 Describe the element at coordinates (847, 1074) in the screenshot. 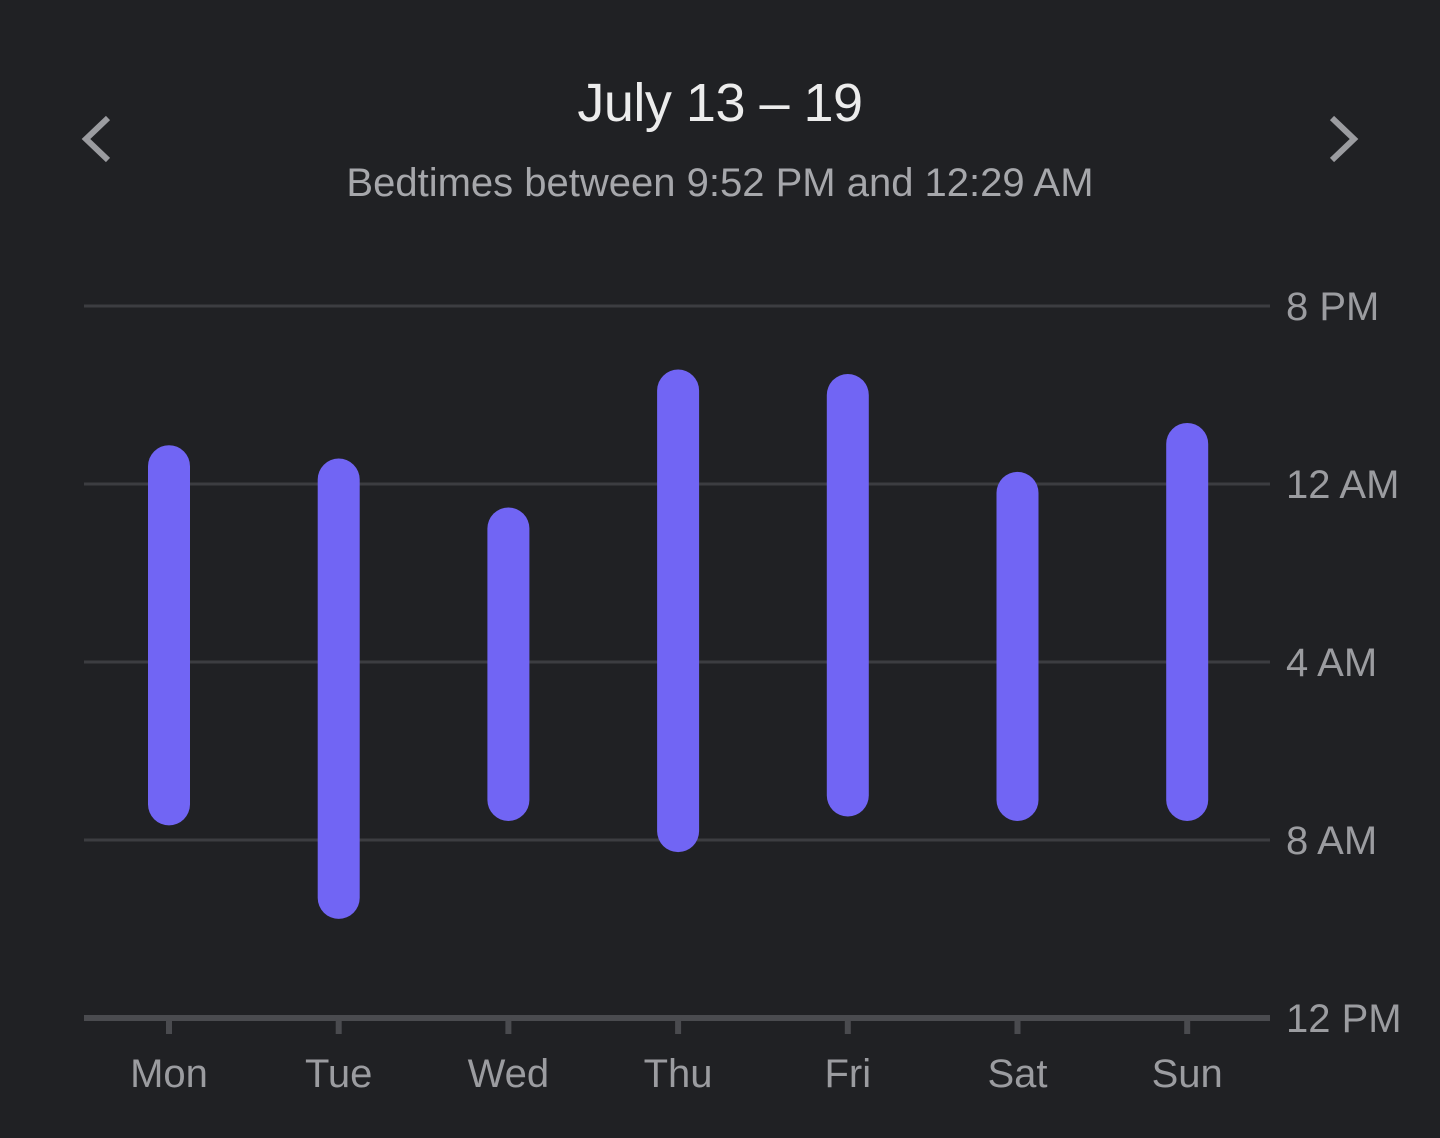

I see `x-axis-label: Fri` at that location.